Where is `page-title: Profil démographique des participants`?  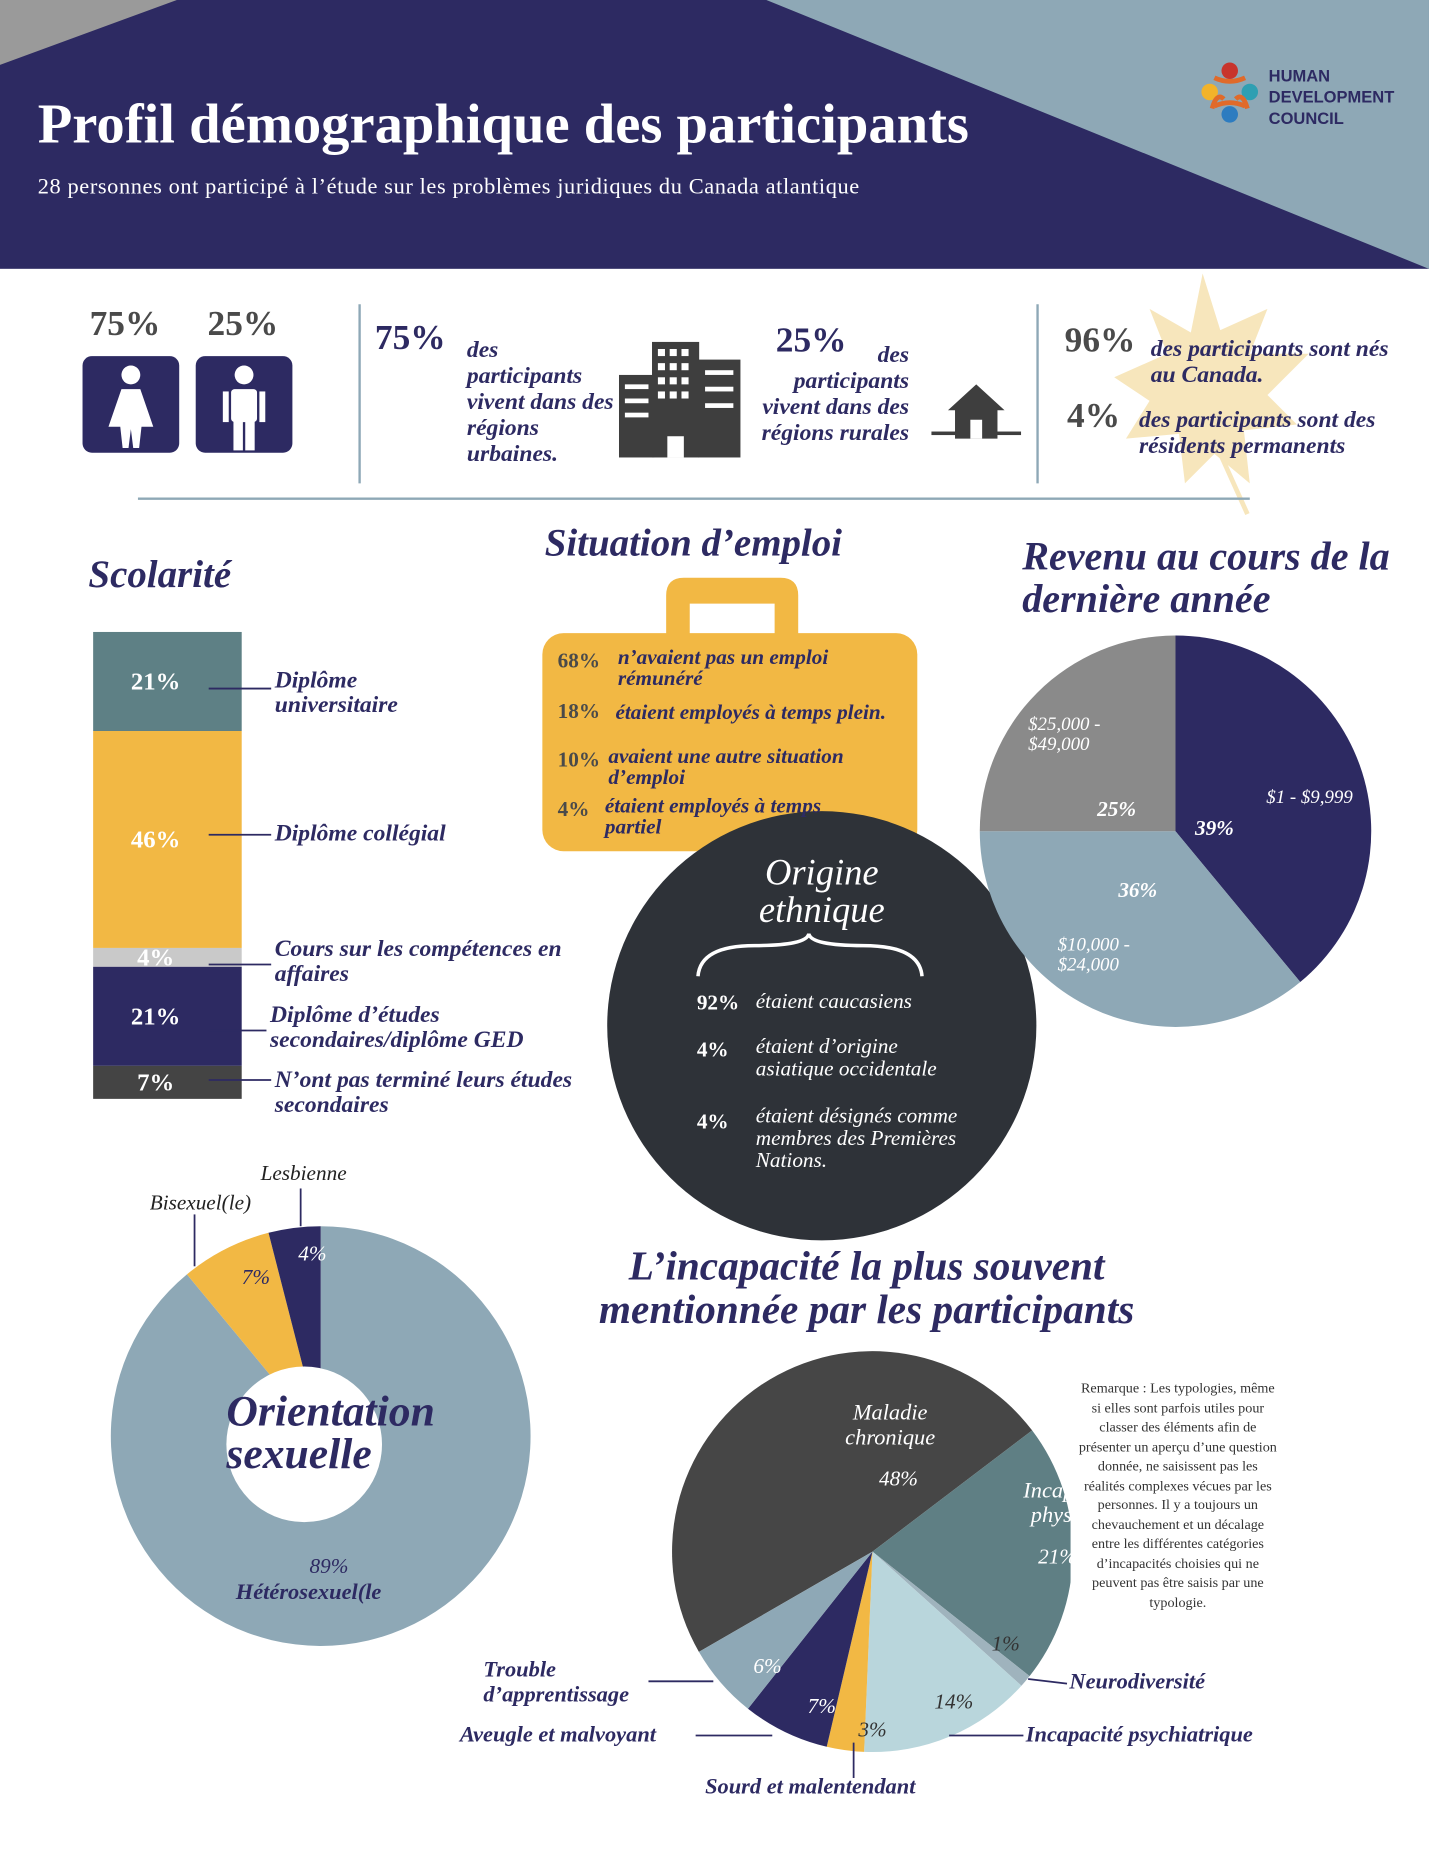 page-title: Profil démographique des participants is located at coordinates (503, 124).